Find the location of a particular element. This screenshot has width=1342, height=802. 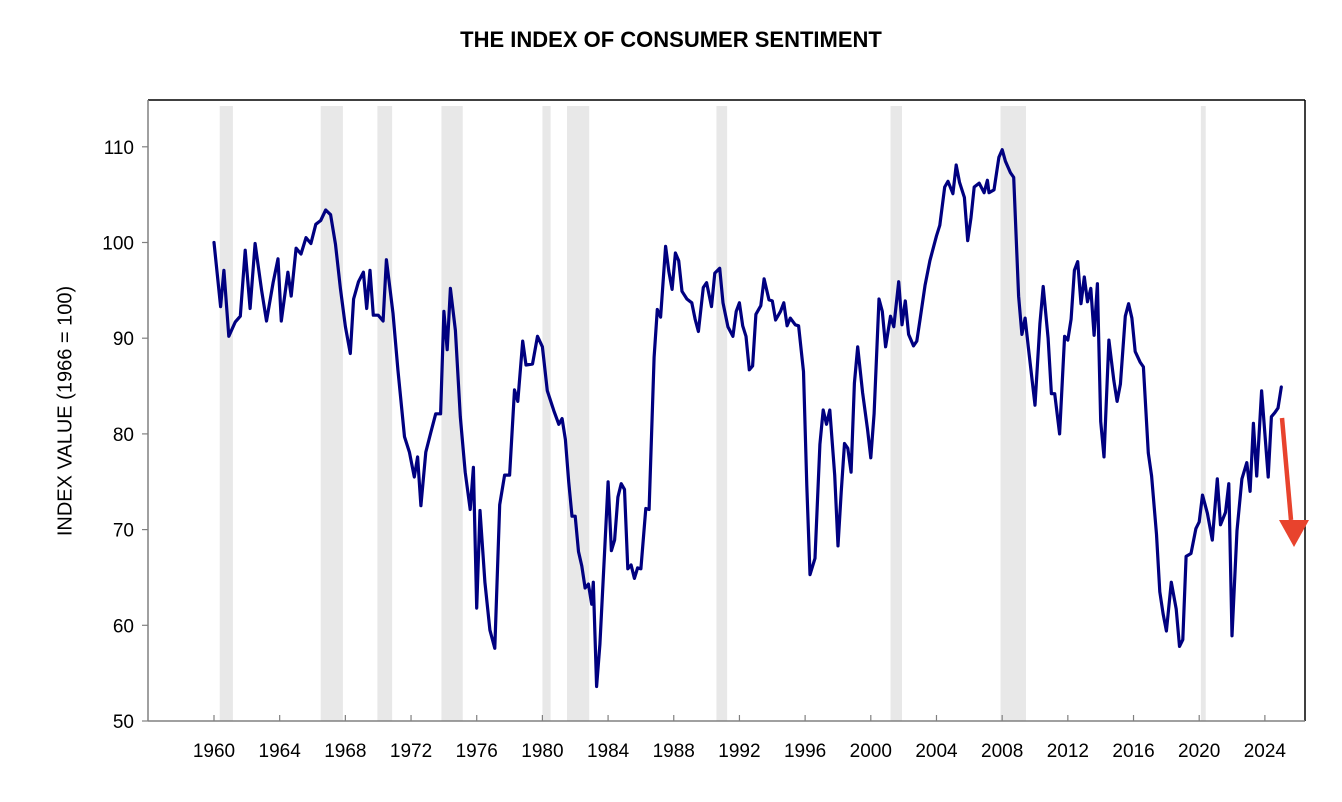

annotations is located at coordinates (1294, 482).